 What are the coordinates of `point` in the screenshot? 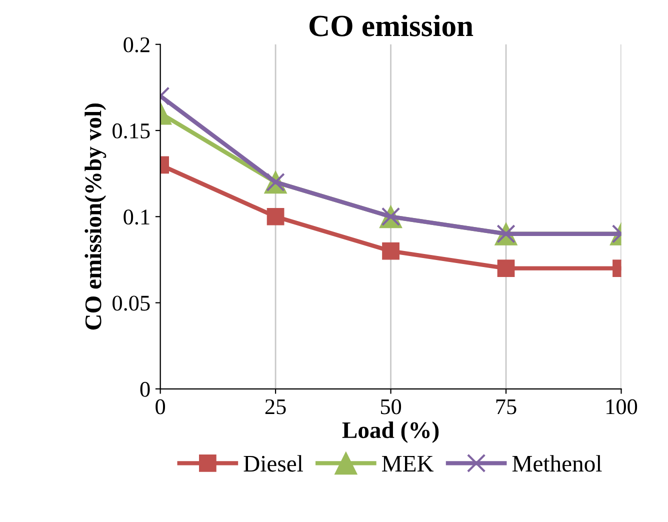 It's located at (391, 251).